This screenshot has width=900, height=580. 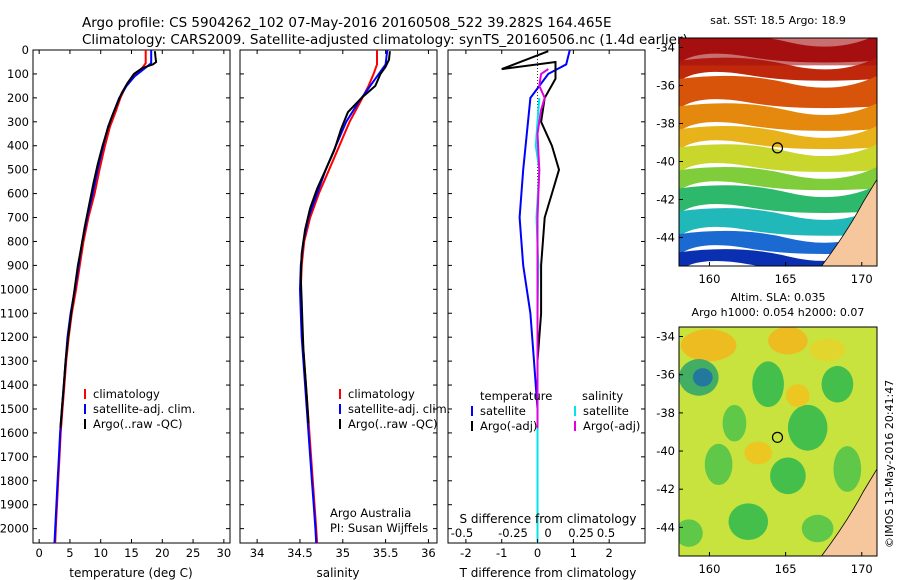 I want to click on map-y-tick-label: -44, so click(x=665, y=527).